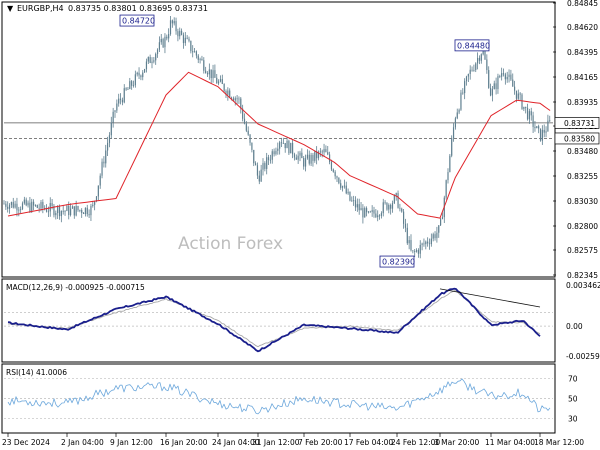 This screenshot has height=450, width=600. What do you see at coordinates (573, 378) in the screenshot?
I see `rsi-ytick-label: 70` at bounding box center [573, 378].